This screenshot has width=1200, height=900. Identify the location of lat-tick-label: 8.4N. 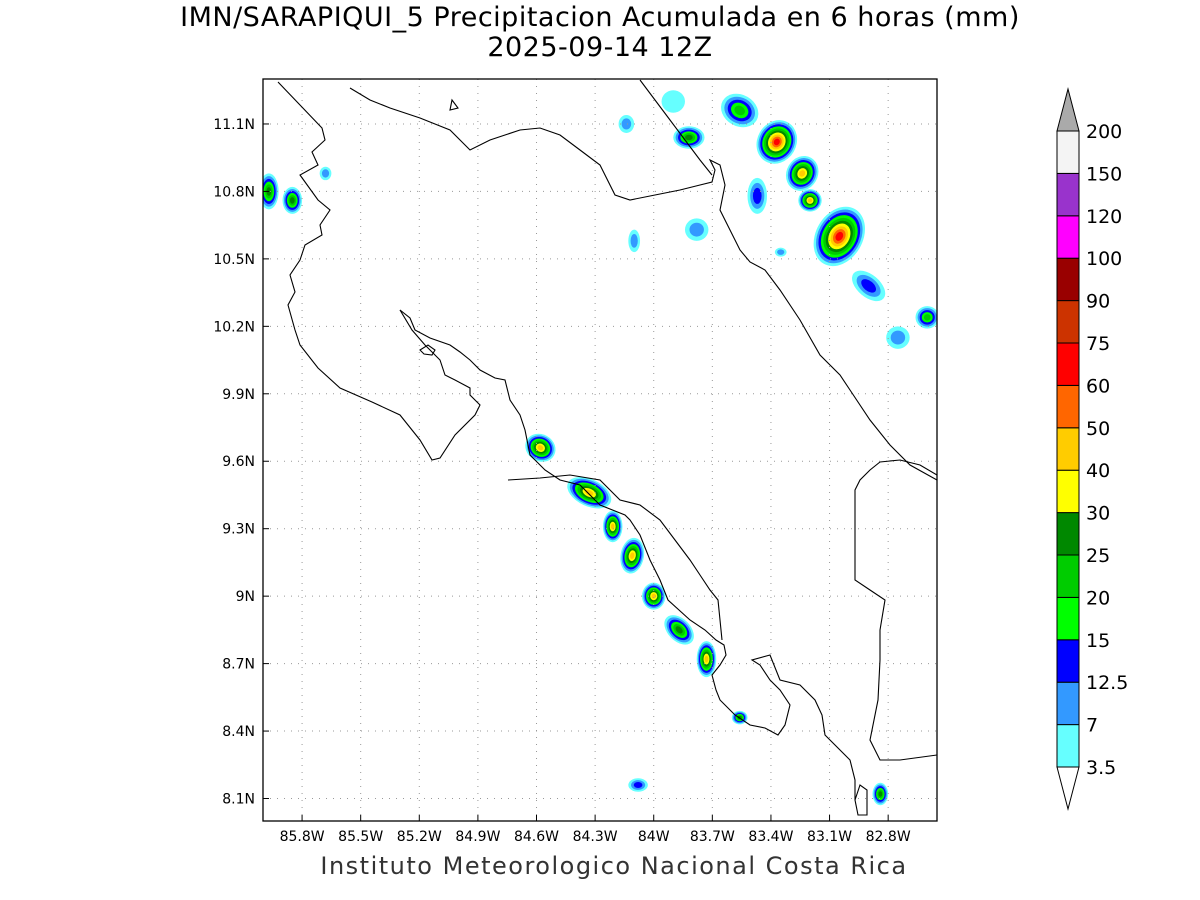
(238, 732).